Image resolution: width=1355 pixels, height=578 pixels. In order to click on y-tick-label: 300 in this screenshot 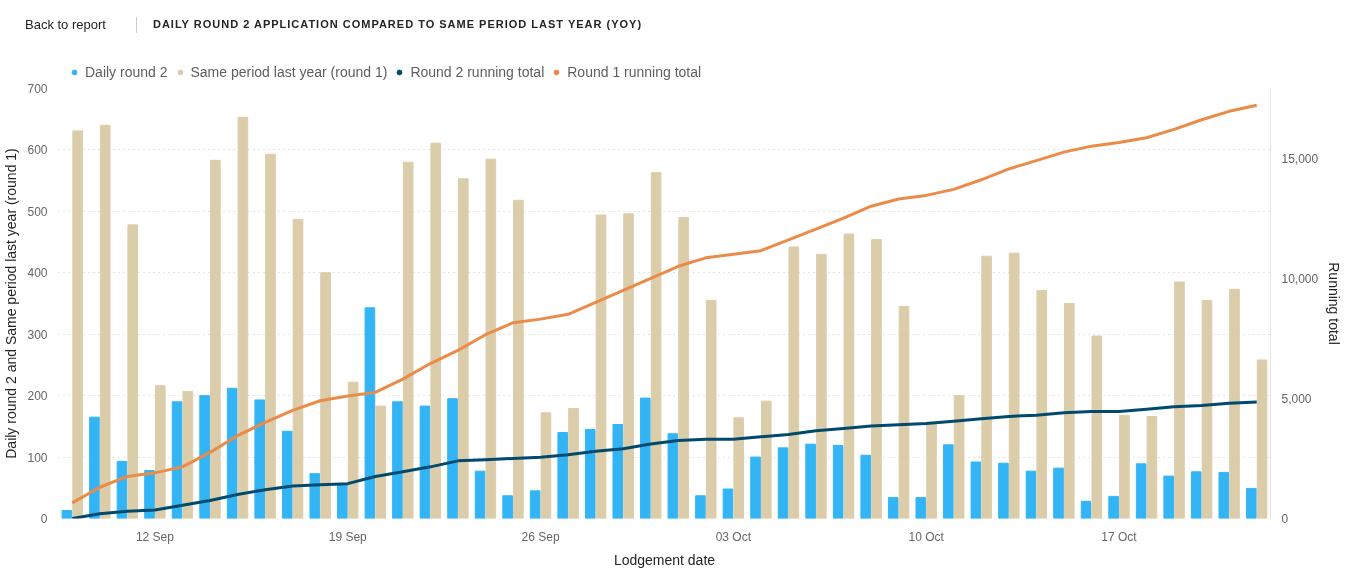, I will do `click(37, 334)`.